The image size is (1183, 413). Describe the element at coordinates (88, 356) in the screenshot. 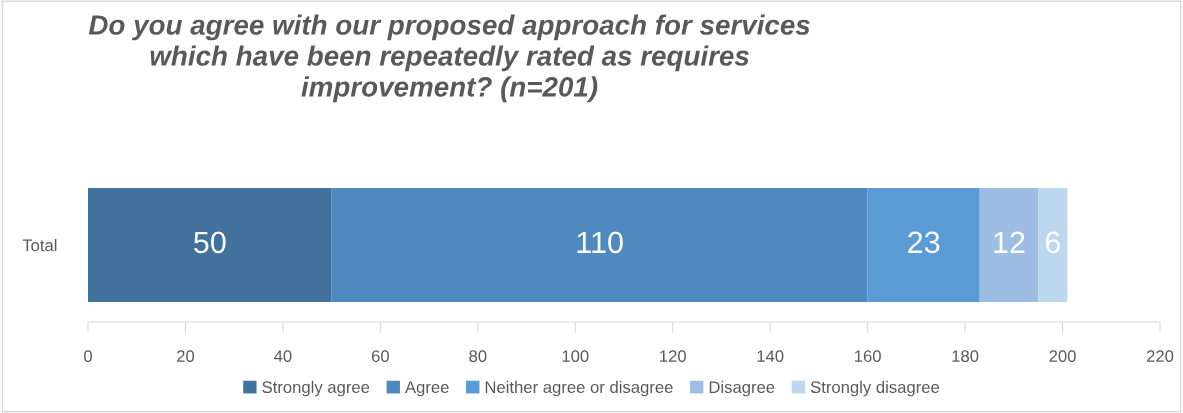

I see `x-tick-label: 0` at that location.